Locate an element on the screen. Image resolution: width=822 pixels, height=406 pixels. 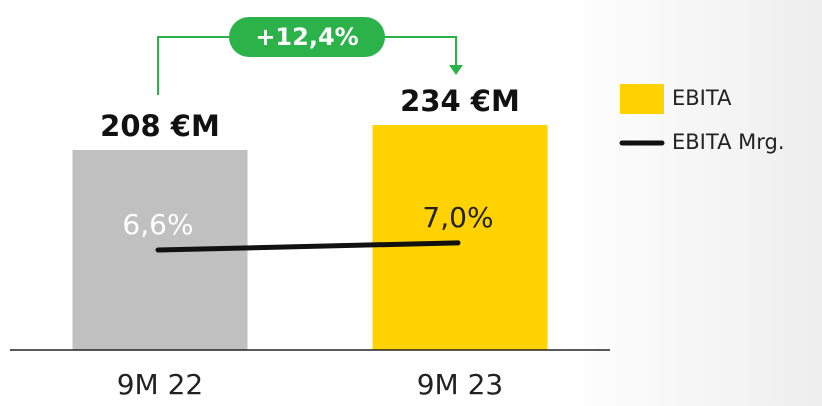
x-tick-label: 9M 22 is located at coordinates (160, 384).